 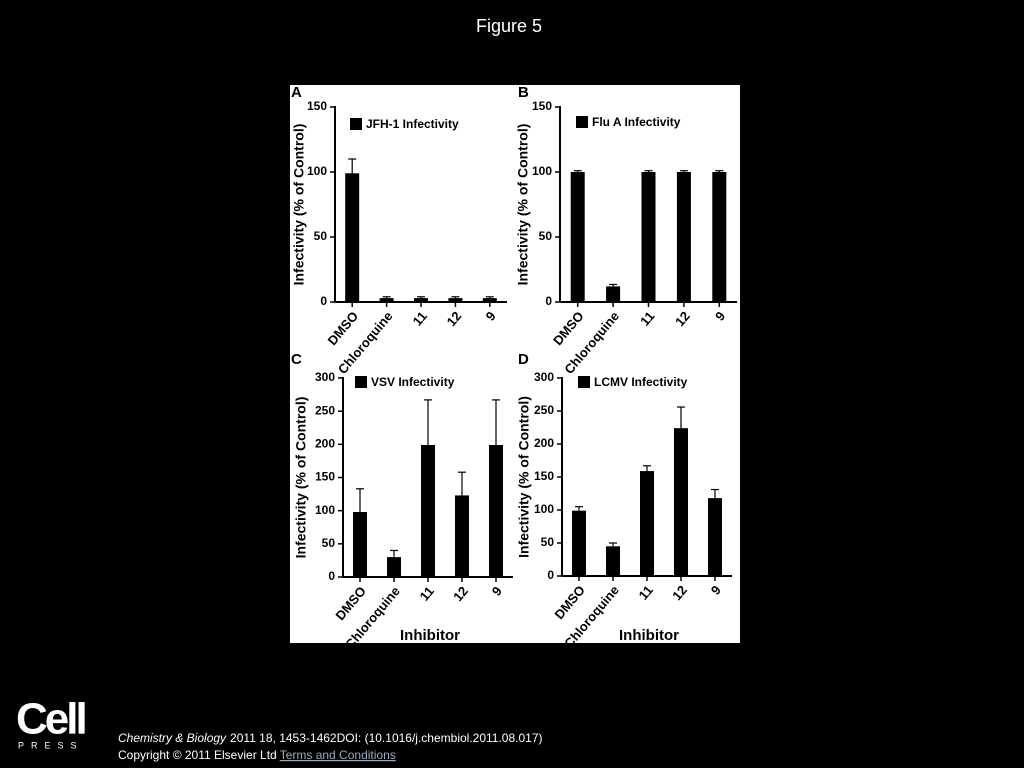 What do you see at coordinates (412, 124) in the screenshot?
I see `legend-label: JFH-1 Infectivity` at bounding box center [412, 124].